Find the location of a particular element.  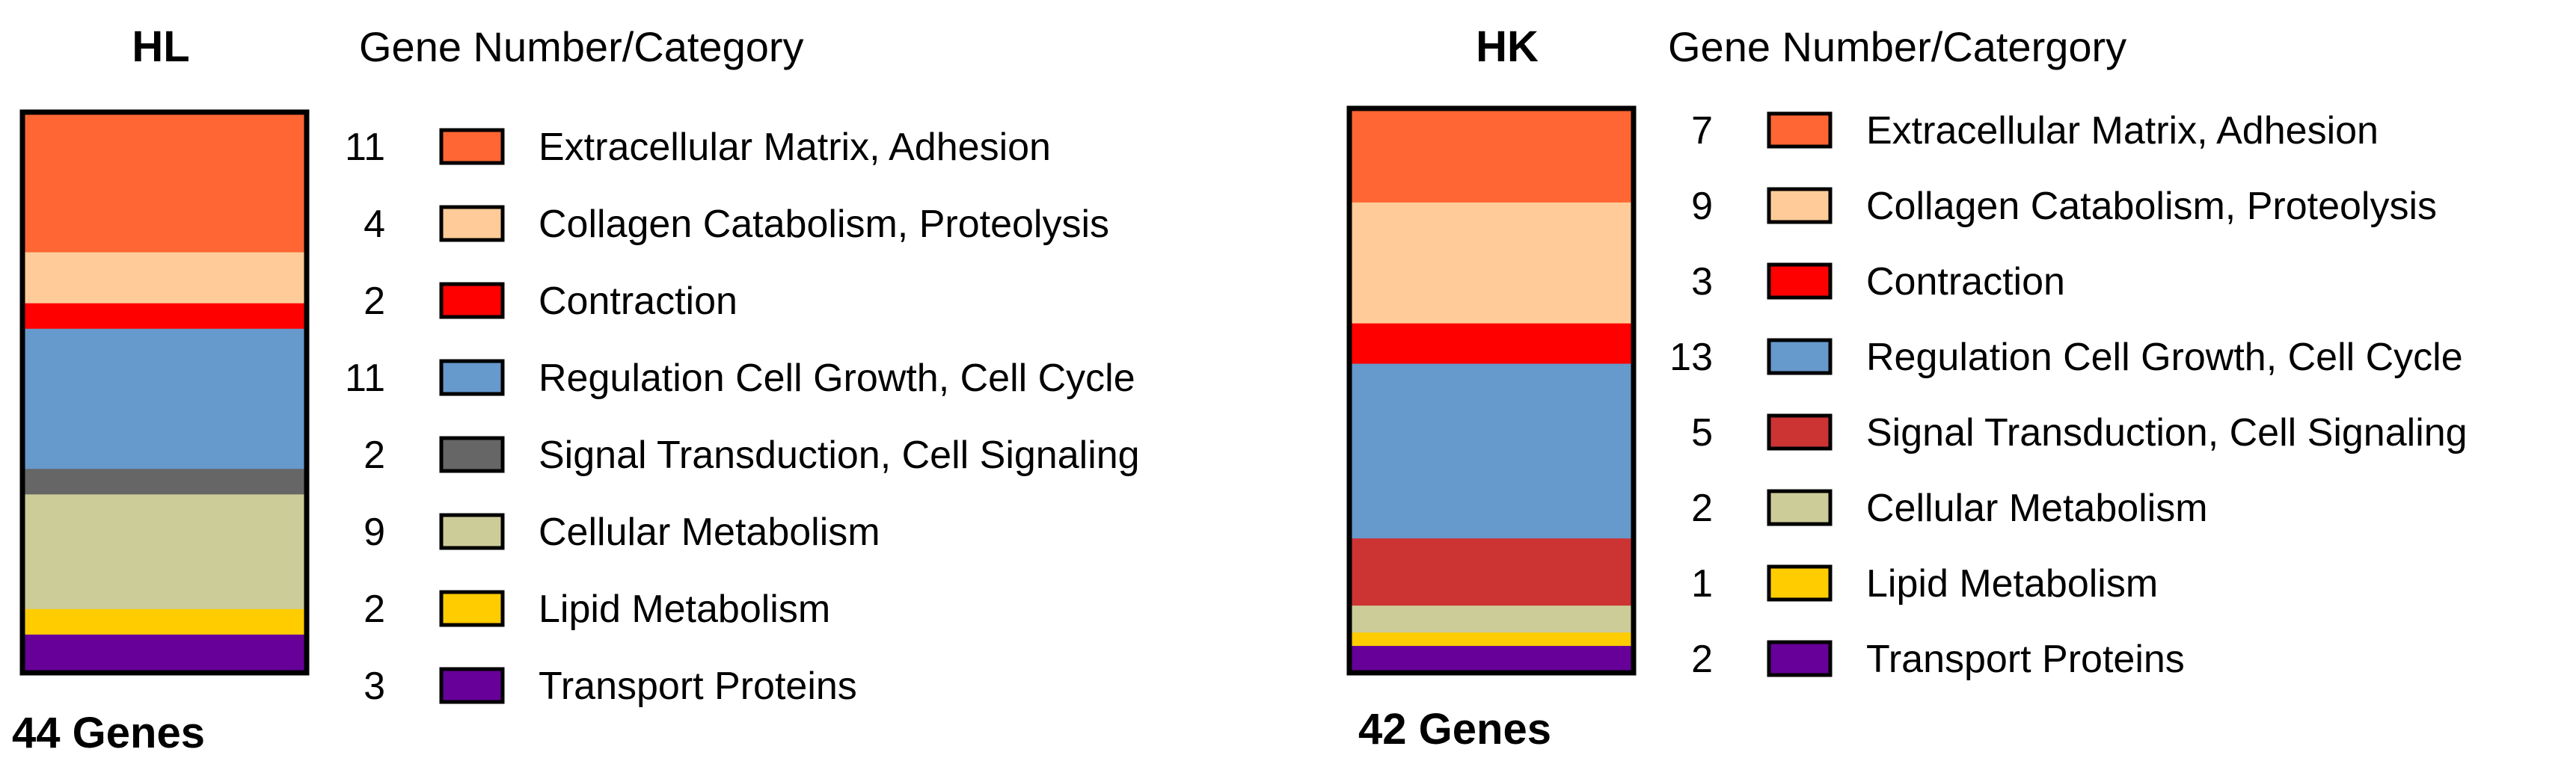

panel-title: HL is located at coordinates (160, 46).